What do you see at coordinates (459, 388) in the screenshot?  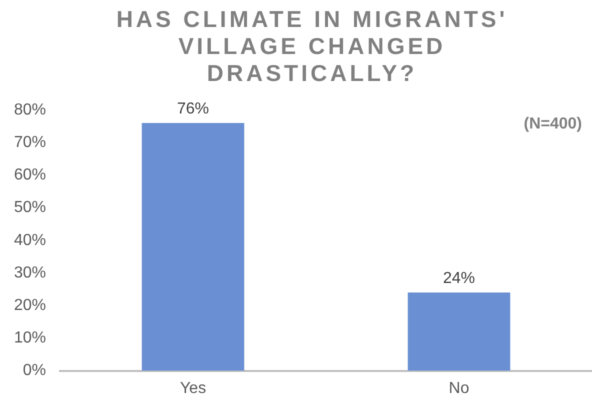 I see `x-tick-label: No` at bounding box center [459, 388].